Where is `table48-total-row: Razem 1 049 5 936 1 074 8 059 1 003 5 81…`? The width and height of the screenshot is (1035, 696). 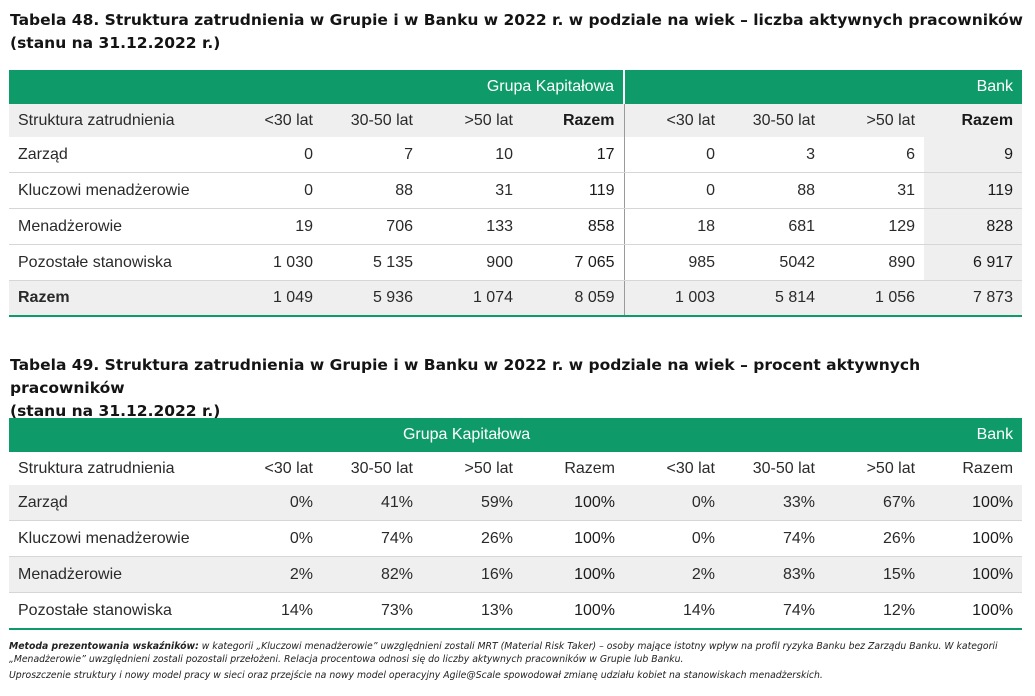
table48-total-row: Razem 1 049 5 936 1 074 8 059 1 003 5 81… is located at coordinates (516, 298).